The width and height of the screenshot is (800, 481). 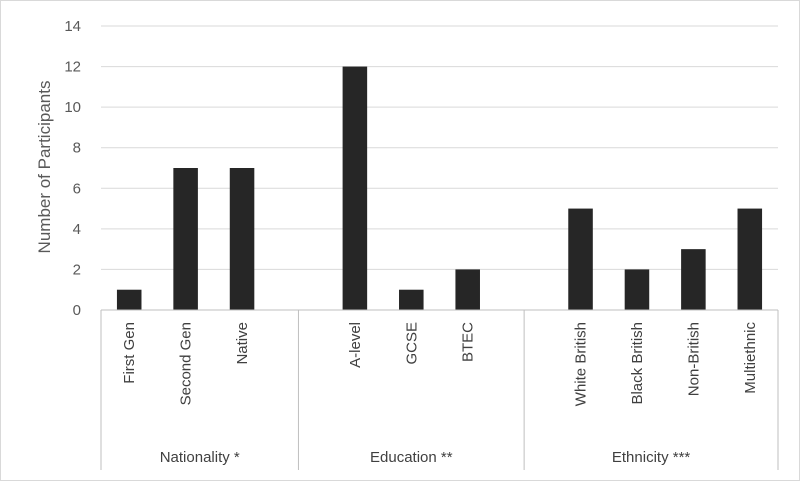 I want to click on category-label: Non-British, so click(x=693, y=359).